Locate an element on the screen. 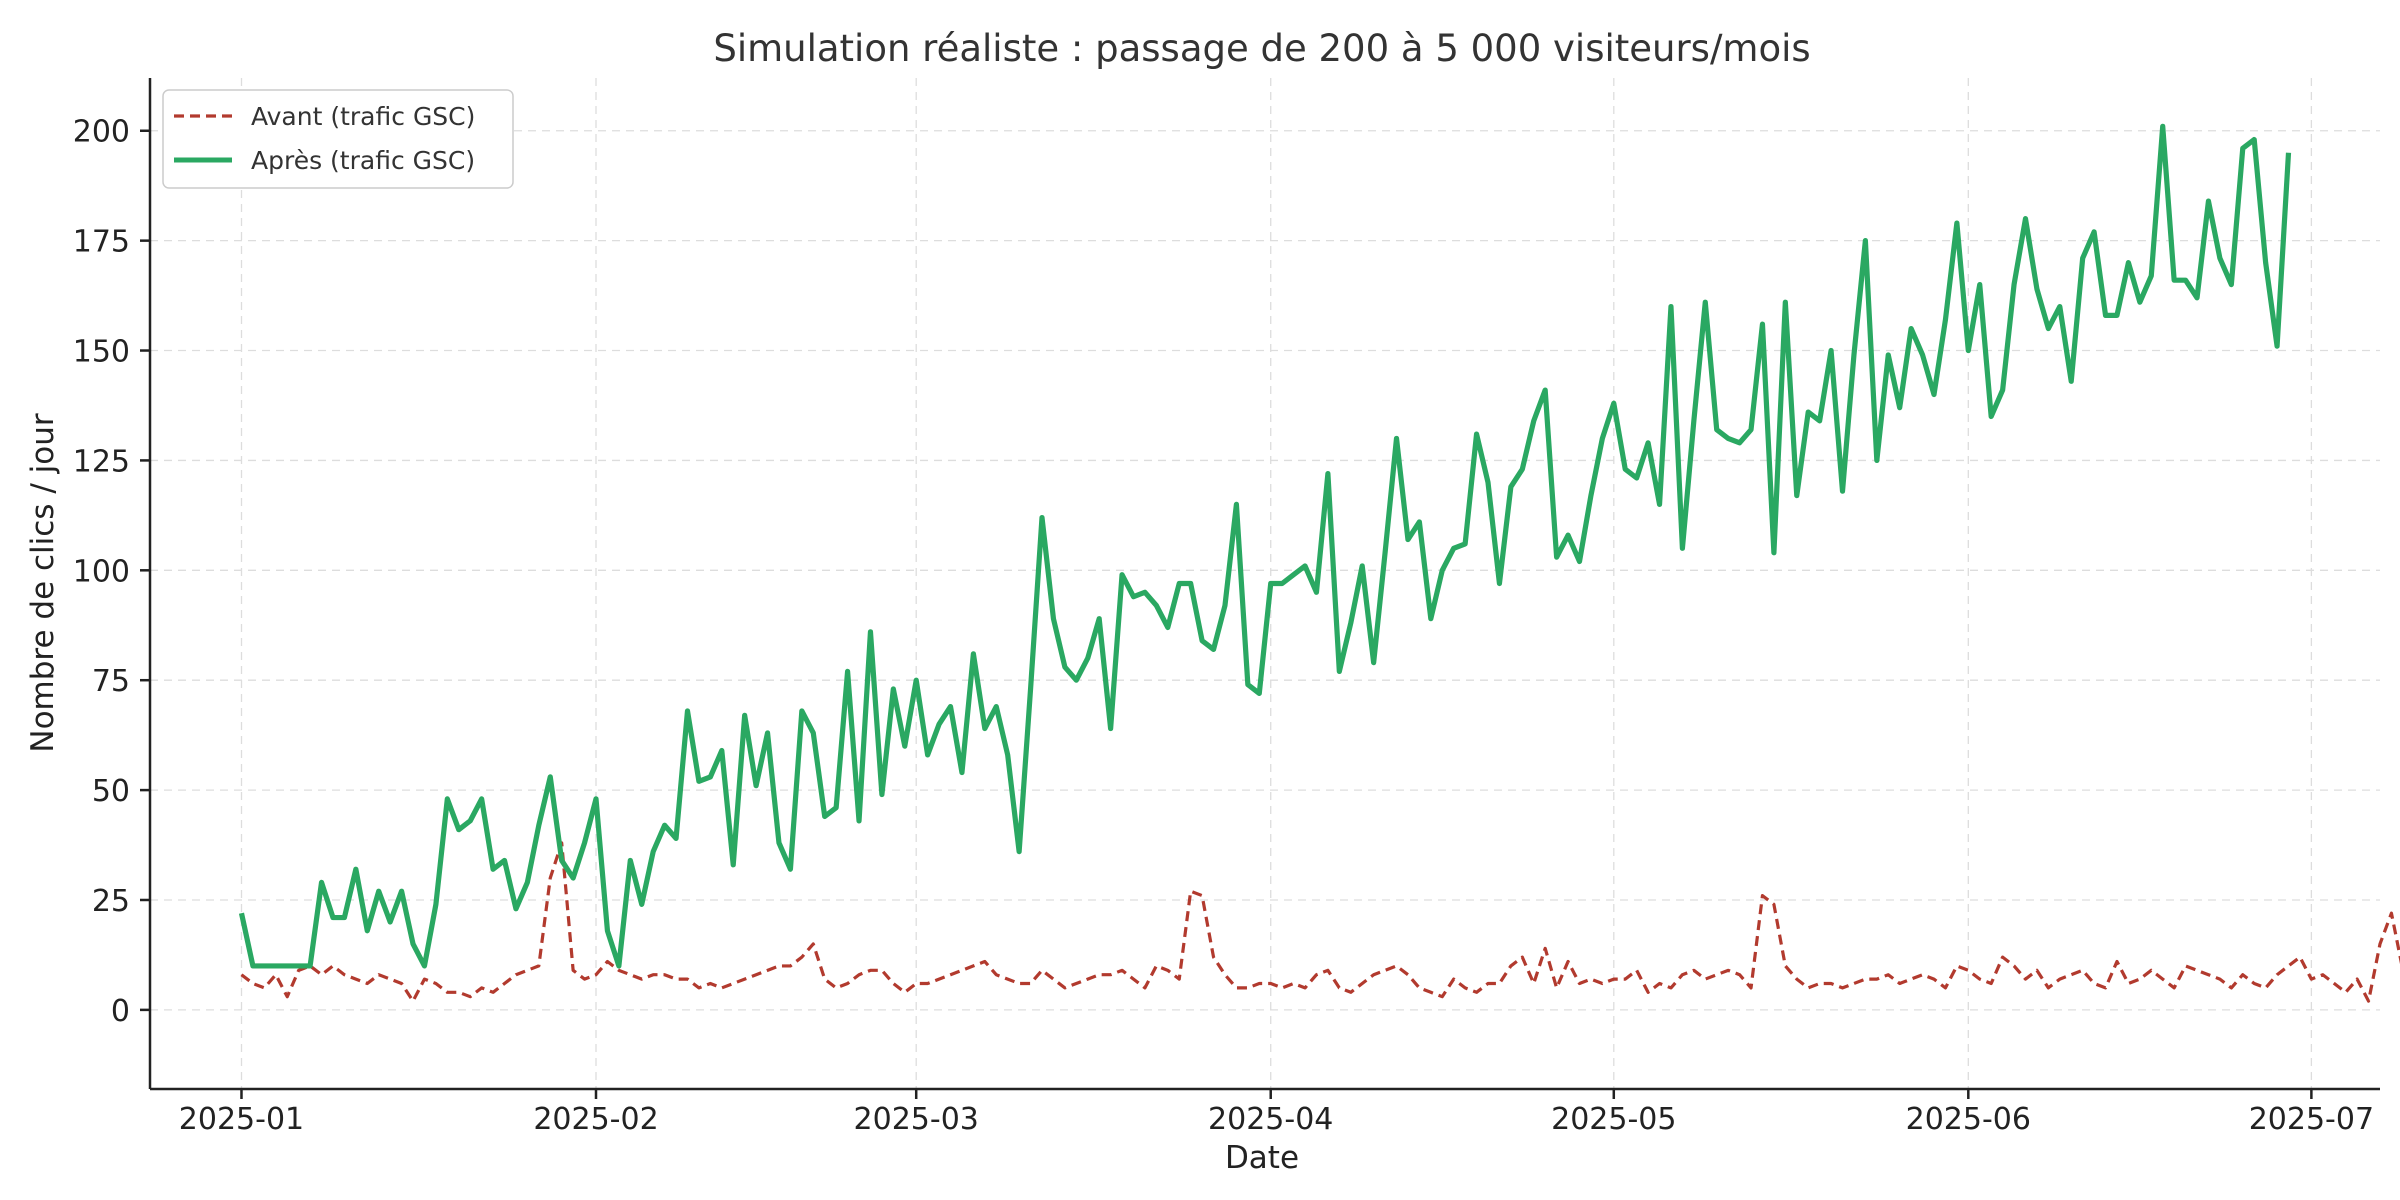 The width and height of the screenshot is (2400, 1200). y-tick-label: 175 is located at coordinates (101, 242).